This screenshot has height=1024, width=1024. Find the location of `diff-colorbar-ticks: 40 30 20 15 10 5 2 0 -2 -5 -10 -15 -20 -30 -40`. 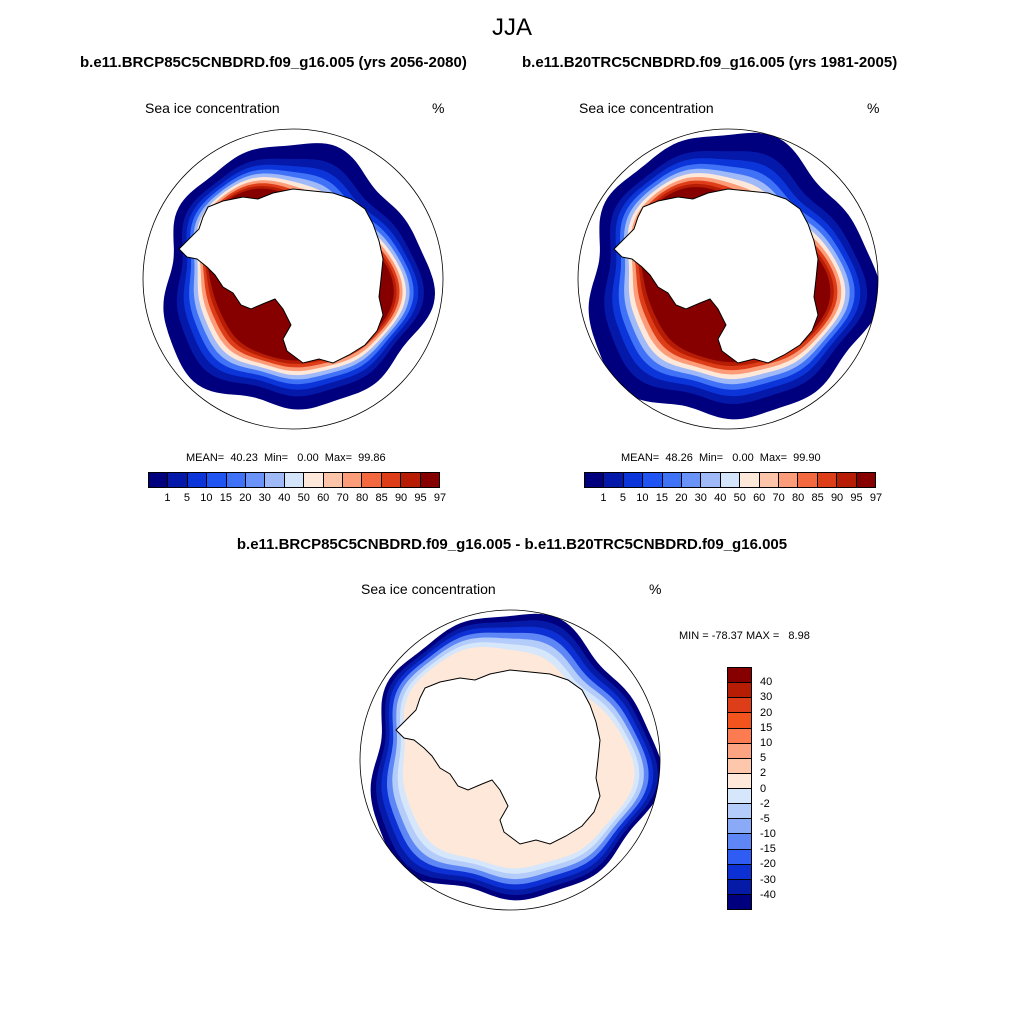

diff-colorbar-ticks: 40 30 20 15 10 5 2 0 -2 -5 -10 -15 -20 -30 -40 is located at coordinates (773, 788).